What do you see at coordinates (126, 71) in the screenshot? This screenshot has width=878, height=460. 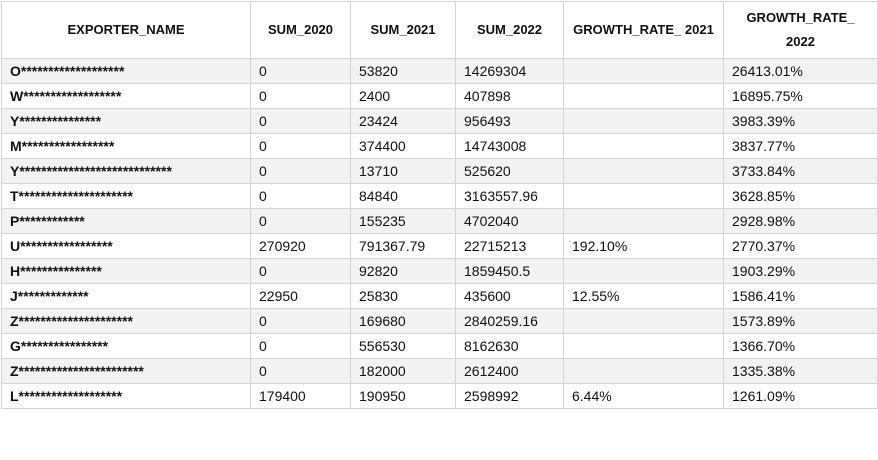 I see `exporter-name: O*******************` at bounding box center [126, 71].